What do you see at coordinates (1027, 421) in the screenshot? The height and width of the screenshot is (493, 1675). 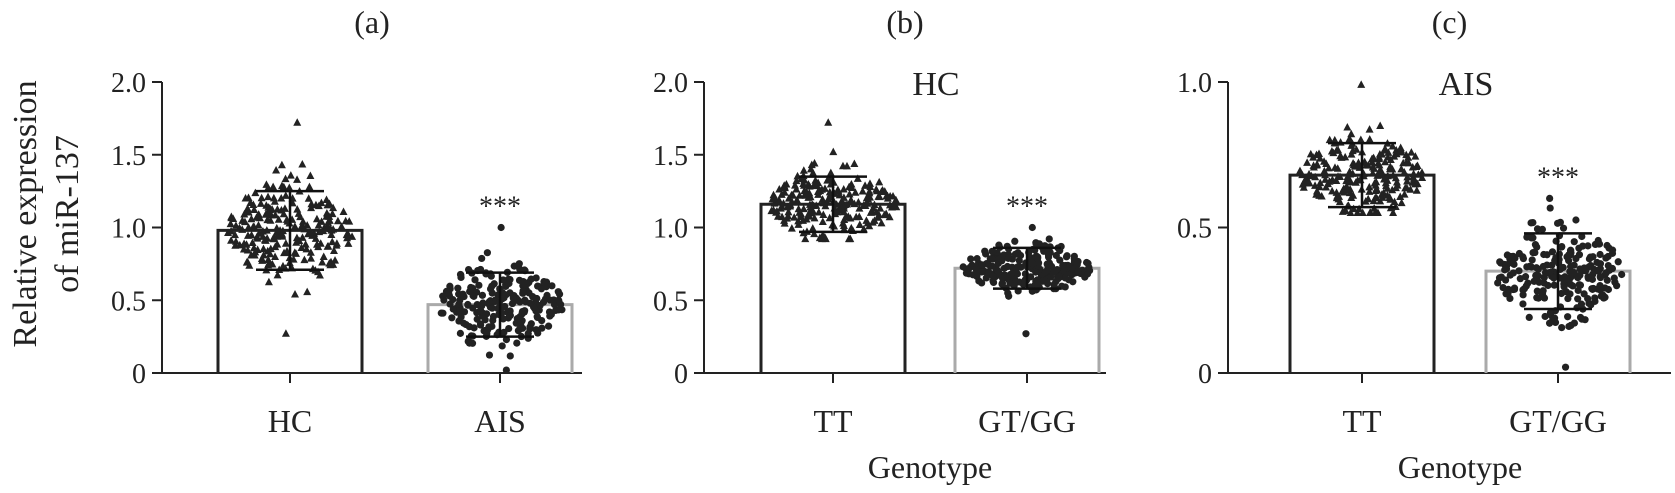 I see `x-tick-label: GT/GG` at bounding box center [1027, 421].